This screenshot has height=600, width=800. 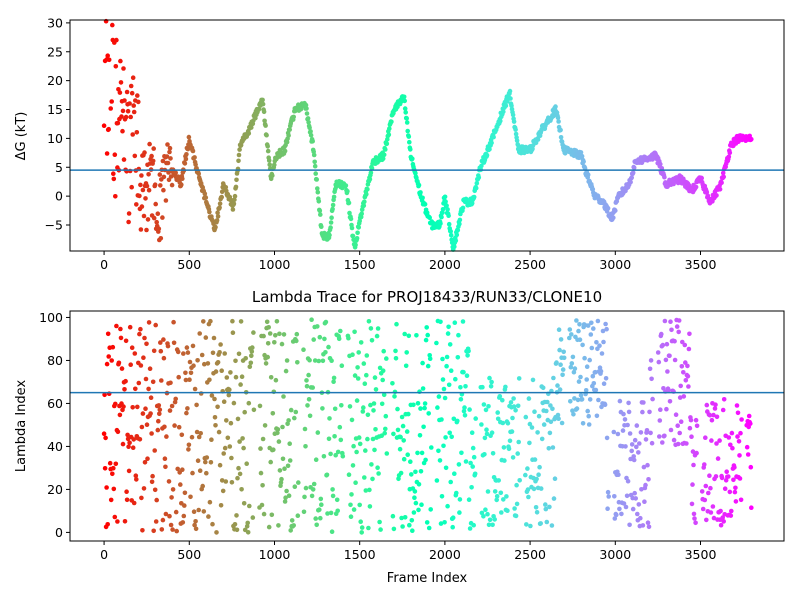 What do you see at coordinates (54, 425) in the screenshot?
I see `lambda-y-ticks: 0 20 40 60 80 100` at bounding box center [54, 425].